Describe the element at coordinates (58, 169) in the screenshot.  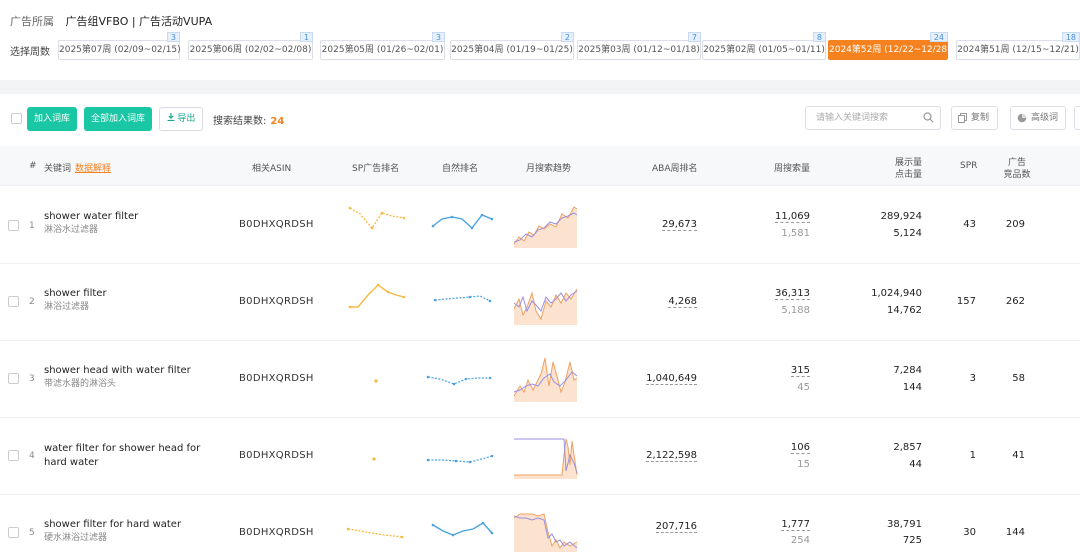
I see `header-keyword-label: 关键词` at that location.